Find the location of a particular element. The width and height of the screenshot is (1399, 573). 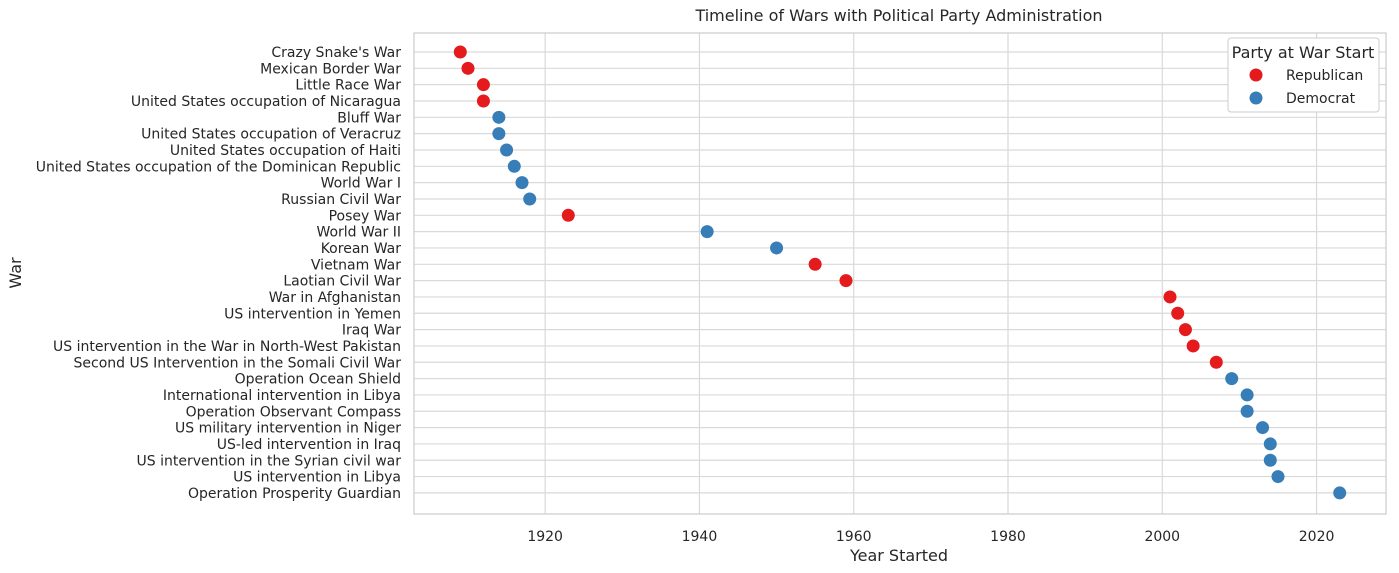

legend-marker-republican is located at coordinates (1256, 75).